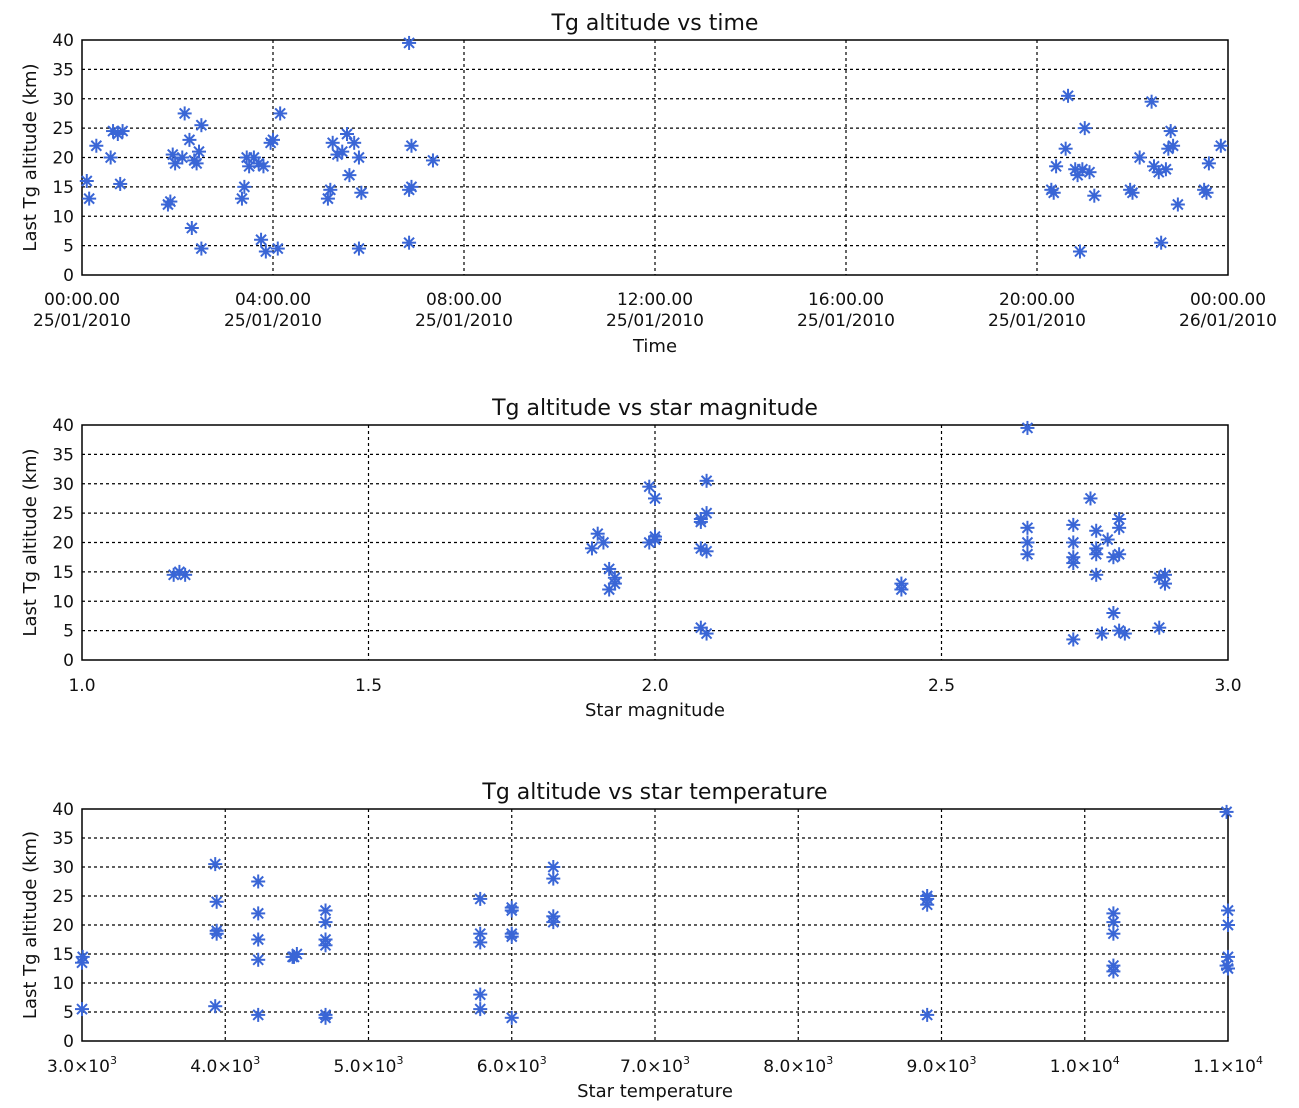 This screenshot has width=1299, height=1108. I want to click on x-tick-label: 1.0×10⁴, so click(1085, 1065).